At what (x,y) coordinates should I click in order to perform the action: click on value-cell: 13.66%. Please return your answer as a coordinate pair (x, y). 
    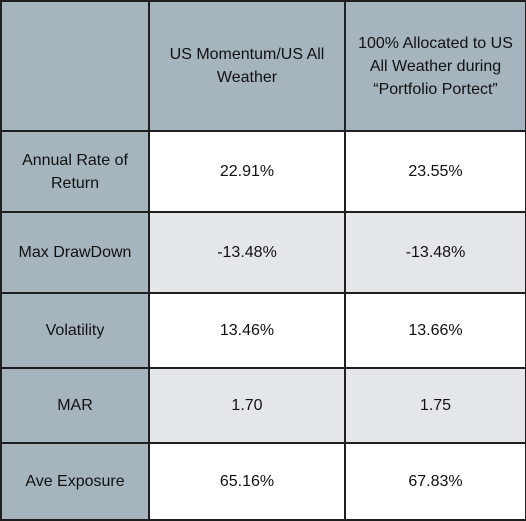
    Looking at the image, I should click on (435, 330).